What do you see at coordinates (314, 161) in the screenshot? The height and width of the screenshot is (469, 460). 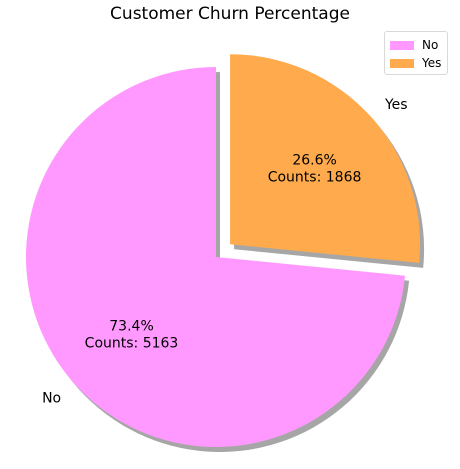 I see `pct-value-yes: 26.6%` at bounding box center [314, 161].